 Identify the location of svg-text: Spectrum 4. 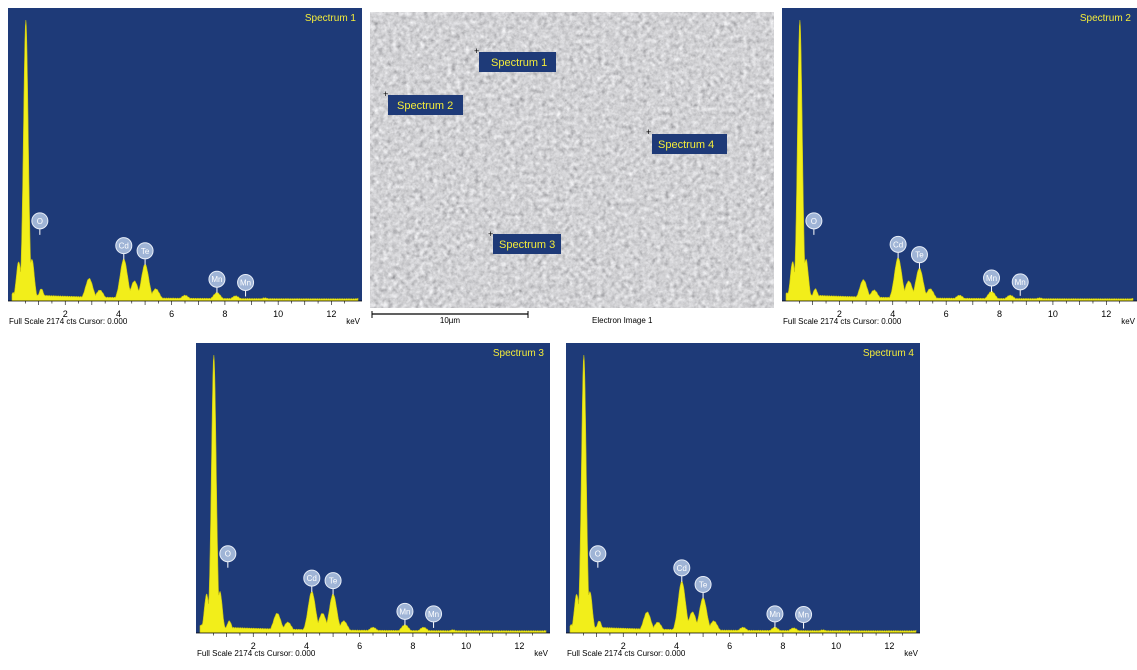
(686, 145).